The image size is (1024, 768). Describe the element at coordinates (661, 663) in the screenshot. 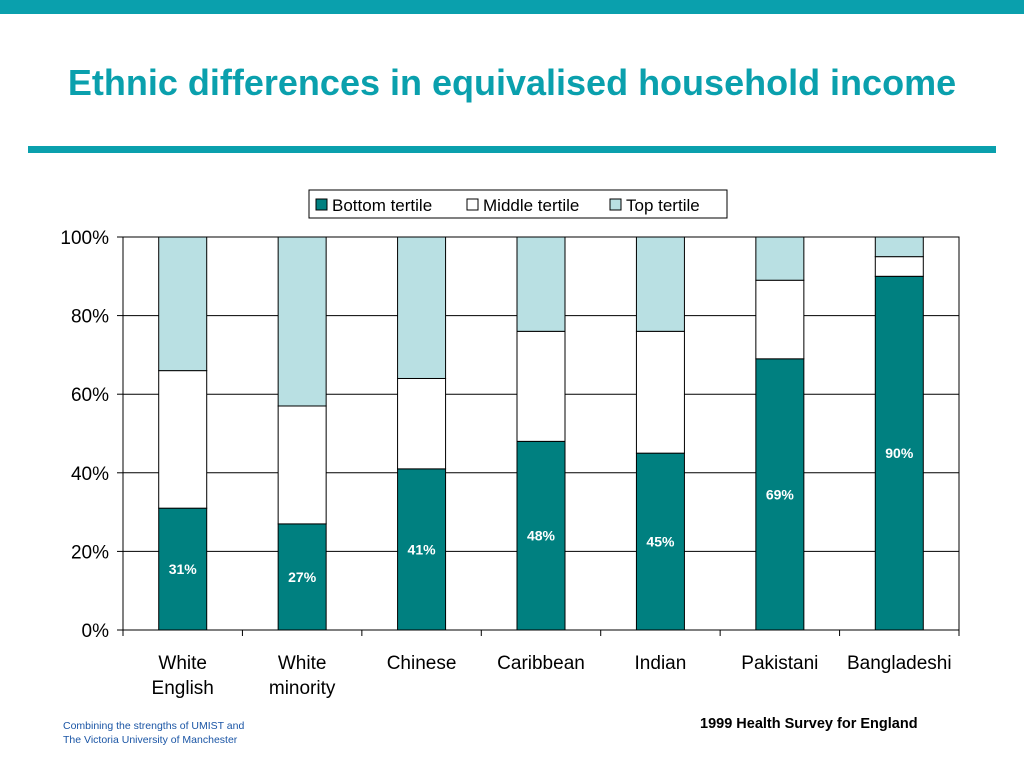

I see `x-tick-label: Indian` at that location.